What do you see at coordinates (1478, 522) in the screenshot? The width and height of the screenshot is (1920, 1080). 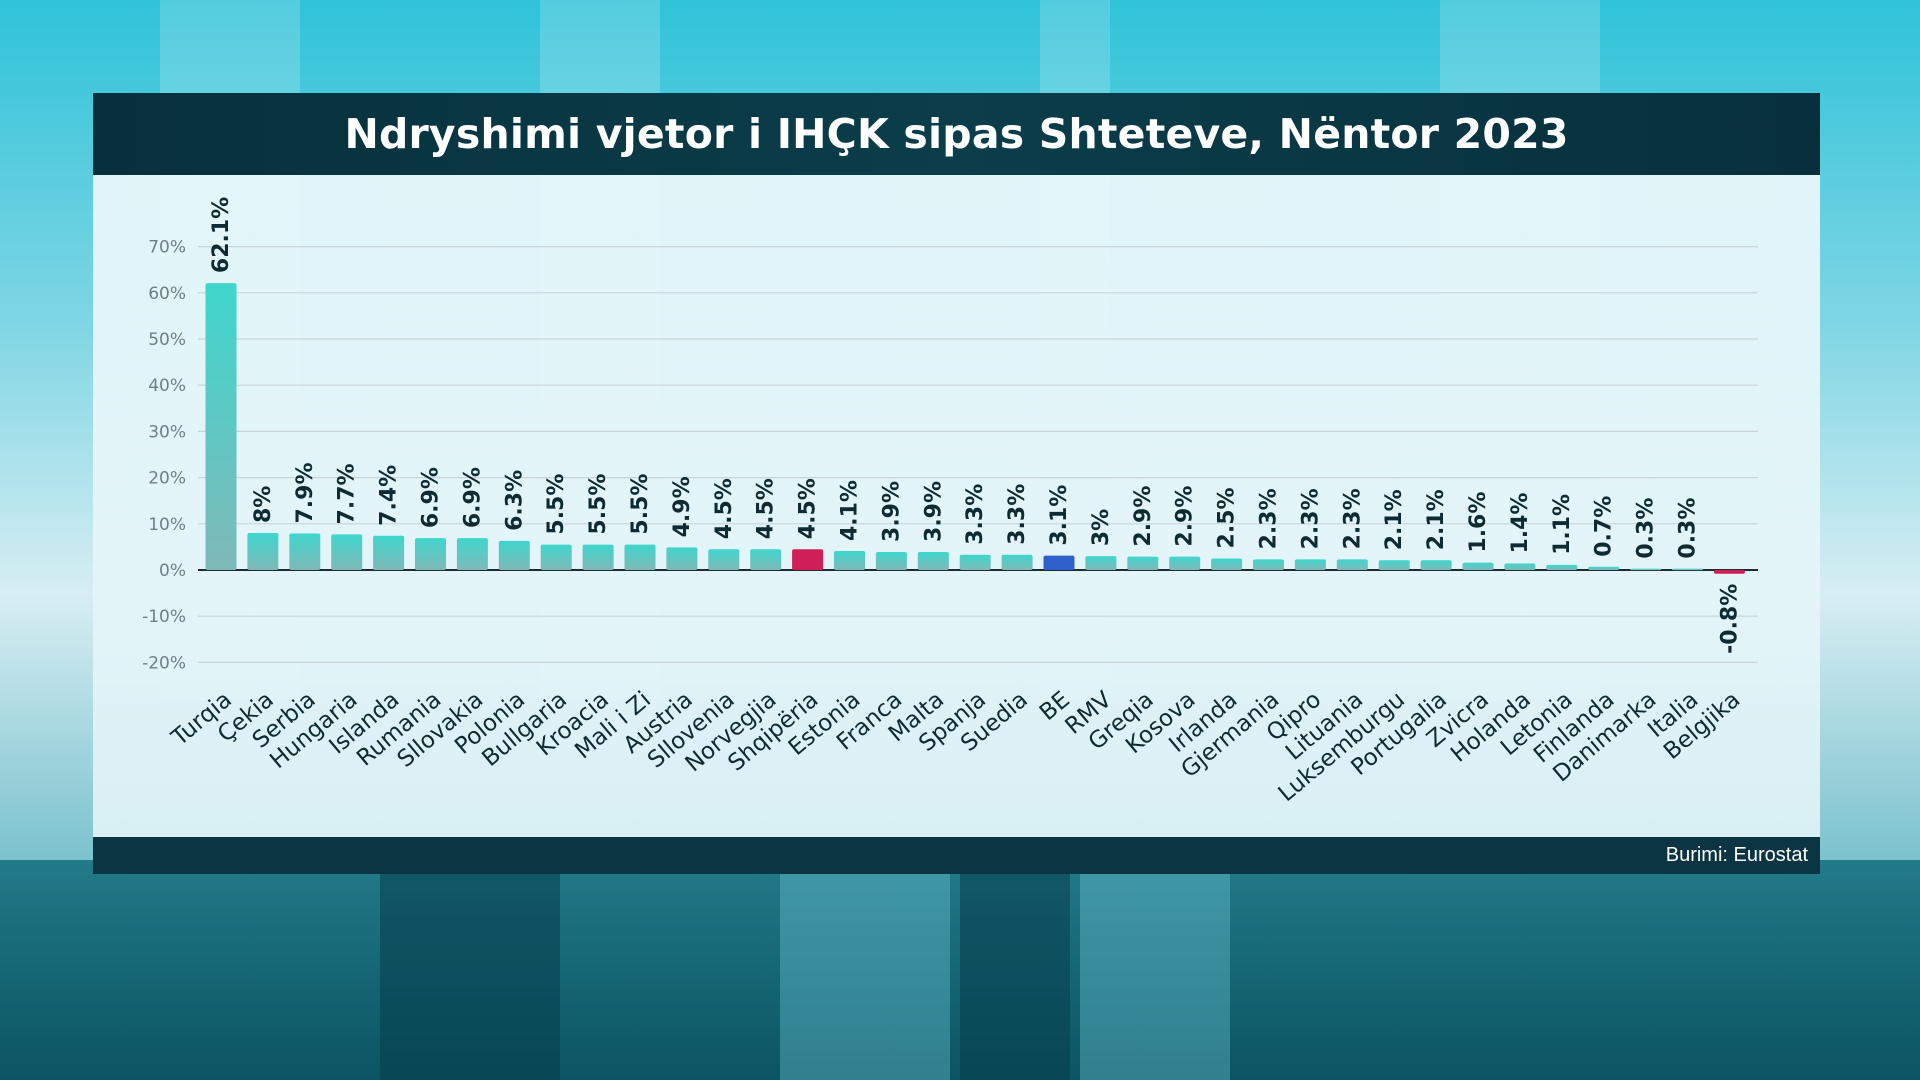 I see `value-label: 1.6%` at bounding box center [1478, 522].